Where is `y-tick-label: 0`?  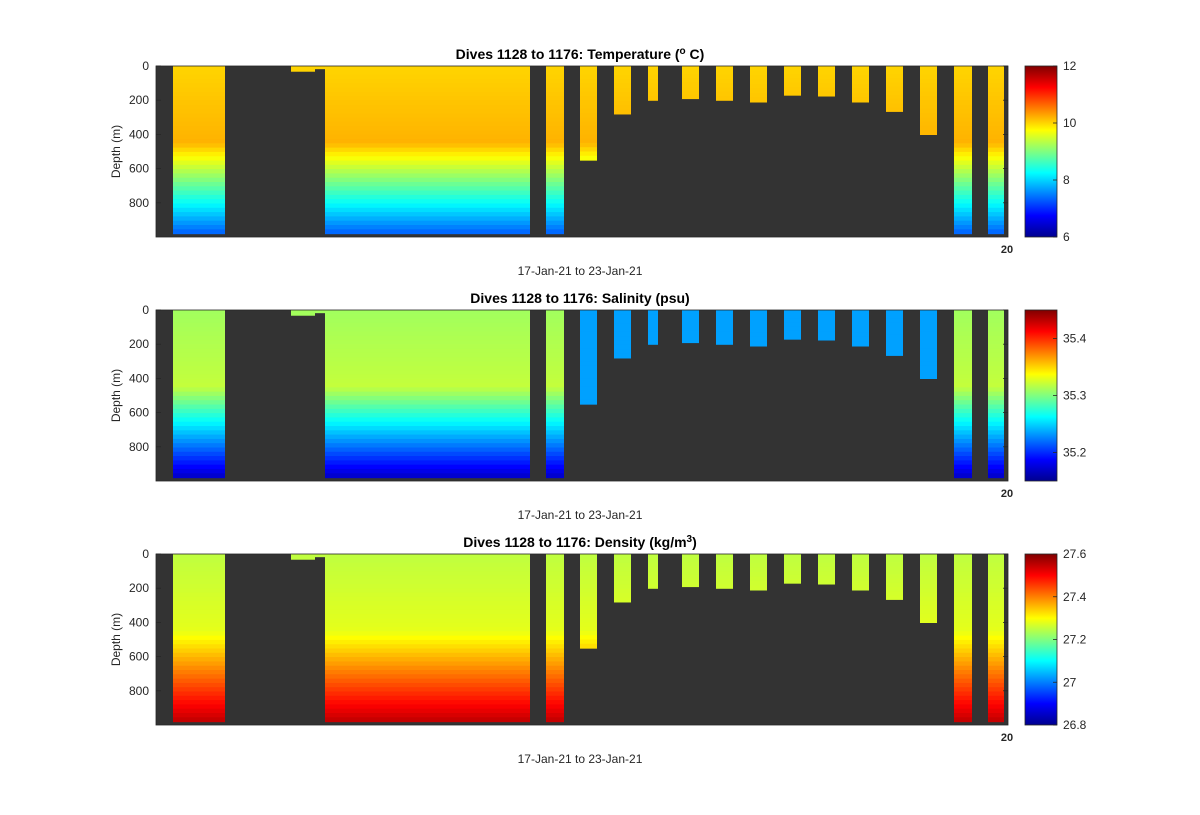
y-tick-label: 0 is located at coordinates (145, 66).